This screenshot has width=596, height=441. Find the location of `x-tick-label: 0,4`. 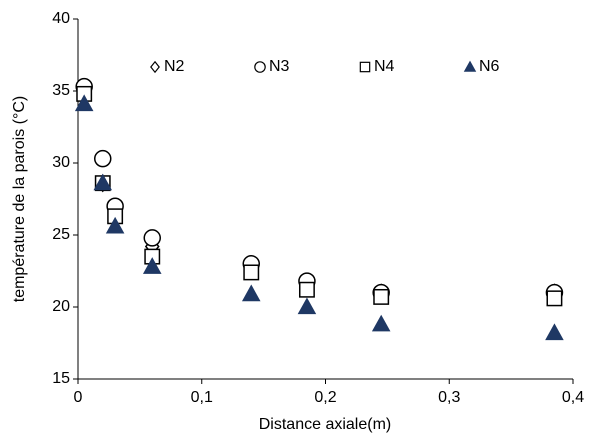

x-tick-label: 0,4 is located at coordinates (573, 397).